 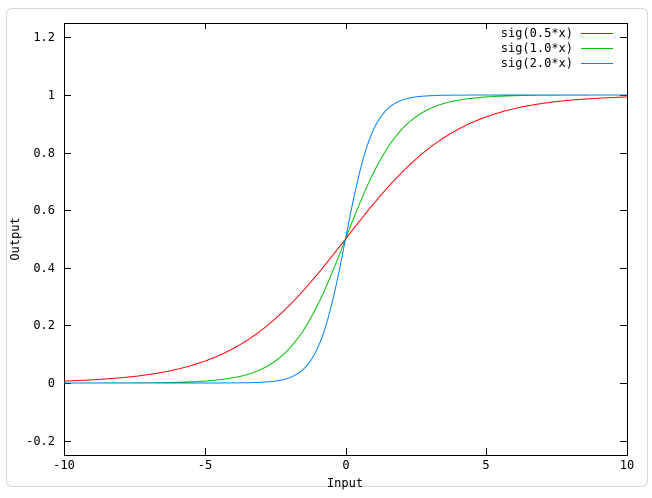 What do you see at coordinates (44, 325) in the screenshot?
I see `y-tick-label: 0.2` at bounding box center [44, 325].